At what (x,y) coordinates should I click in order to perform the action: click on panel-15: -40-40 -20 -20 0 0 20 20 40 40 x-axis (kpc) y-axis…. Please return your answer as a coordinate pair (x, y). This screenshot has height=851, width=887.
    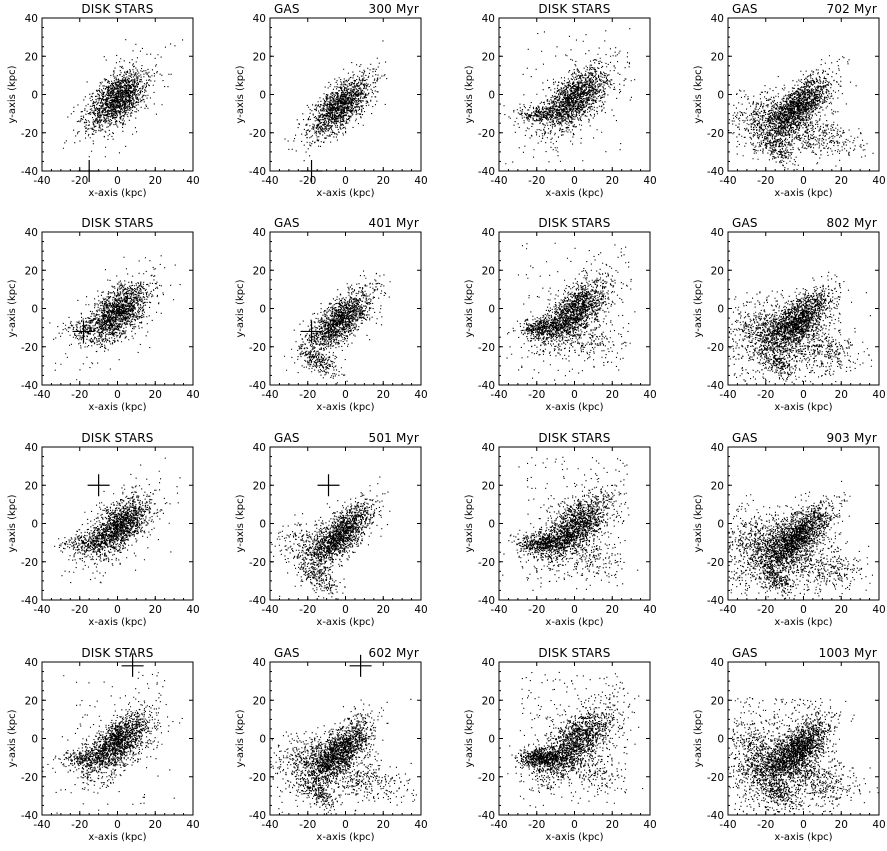
    Looking at the image, I should click on (789, 744).